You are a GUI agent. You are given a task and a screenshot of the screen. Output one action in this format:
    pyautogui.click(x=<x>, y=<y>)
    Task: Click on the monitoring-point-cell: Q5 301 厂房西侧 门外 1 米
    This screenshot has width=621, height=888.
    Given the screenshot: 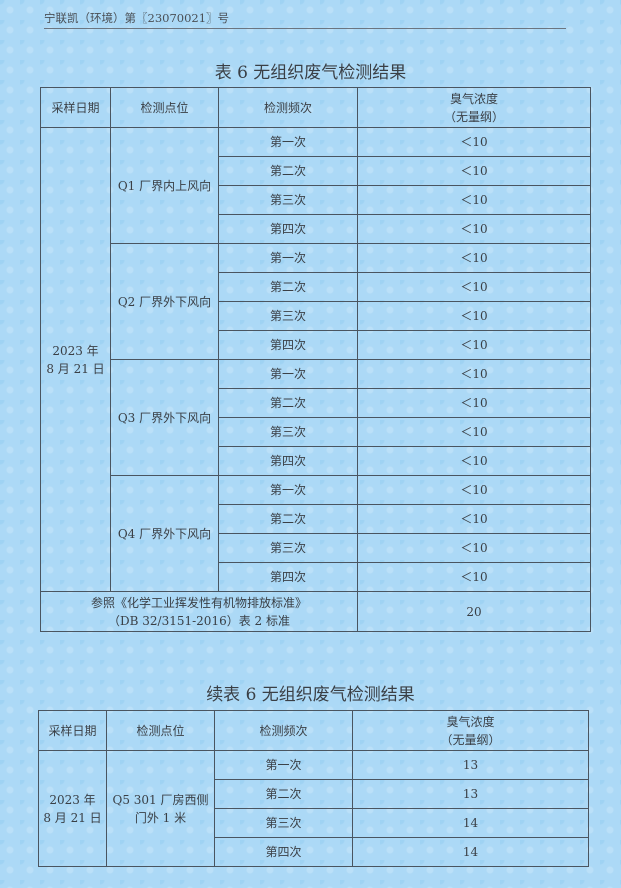 What is the action you would take?
    pyautogui.click(x=160, y=808)
    